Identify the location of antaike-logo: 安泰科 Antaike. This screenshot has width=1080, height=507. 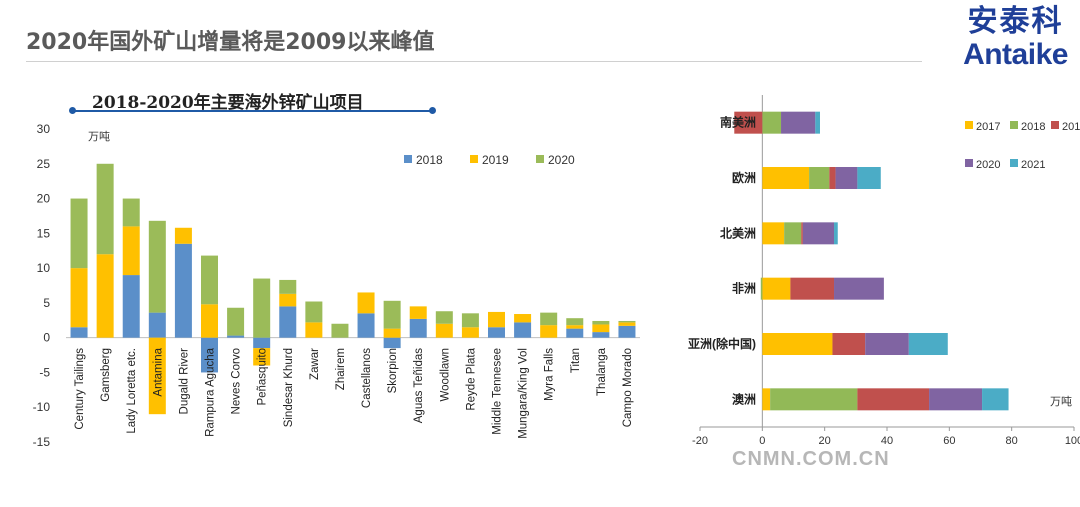
(1015, 37).